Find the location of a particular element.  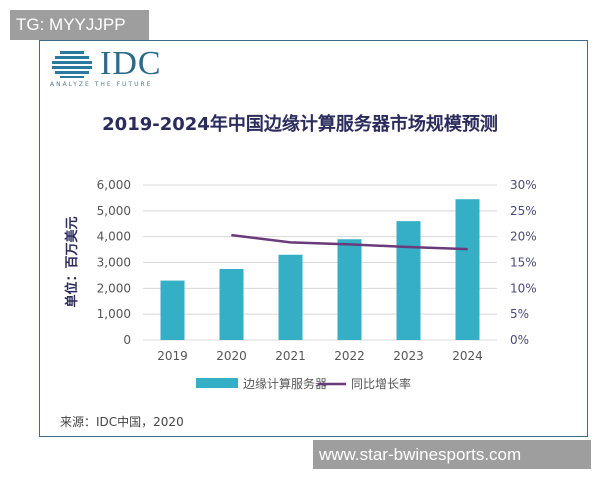

legend-label: 边缘计算服务器 is located at coordinates (285, 383).